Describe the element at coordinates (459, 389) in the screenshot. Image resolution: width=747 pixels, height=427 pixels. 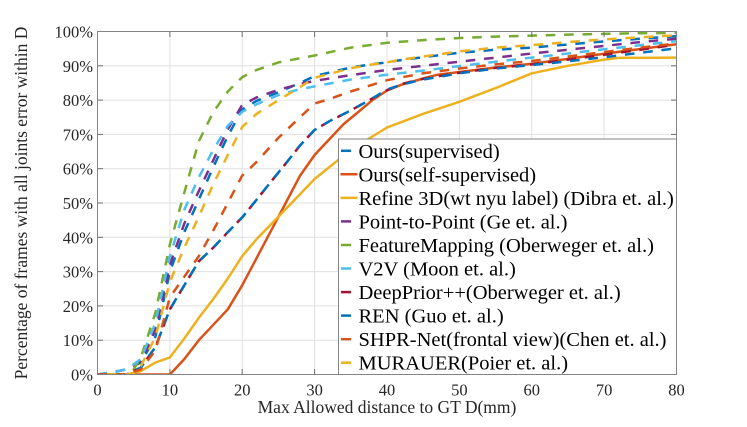
I see `svg-text: 50` at that location.